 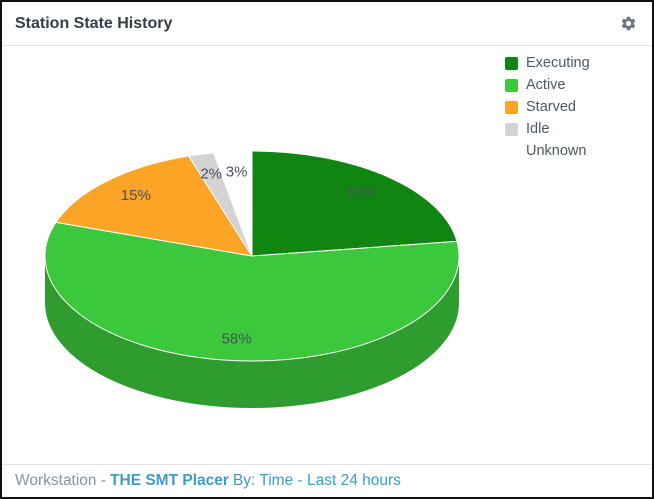 What do you see at coordinates (558, 63) in the screenshot?
I see `legend-label: Executing` at bounding box center [558, 63].